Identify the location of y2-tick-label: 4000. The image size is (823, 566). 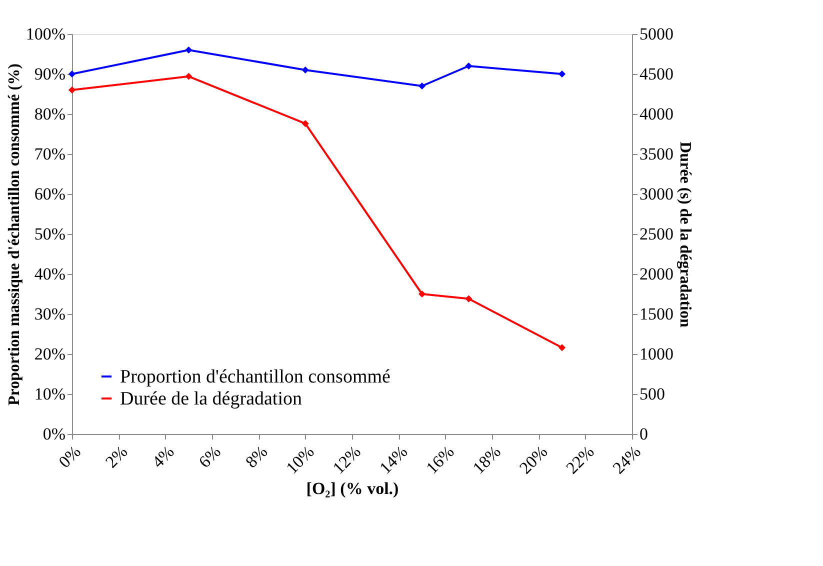
(657, 114).